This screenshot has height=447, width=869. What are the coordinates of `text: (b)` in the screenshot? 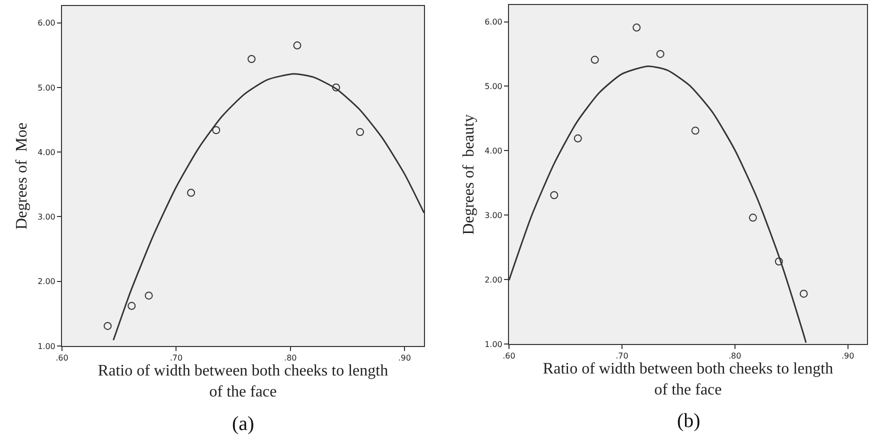 It's located at (688, 421).